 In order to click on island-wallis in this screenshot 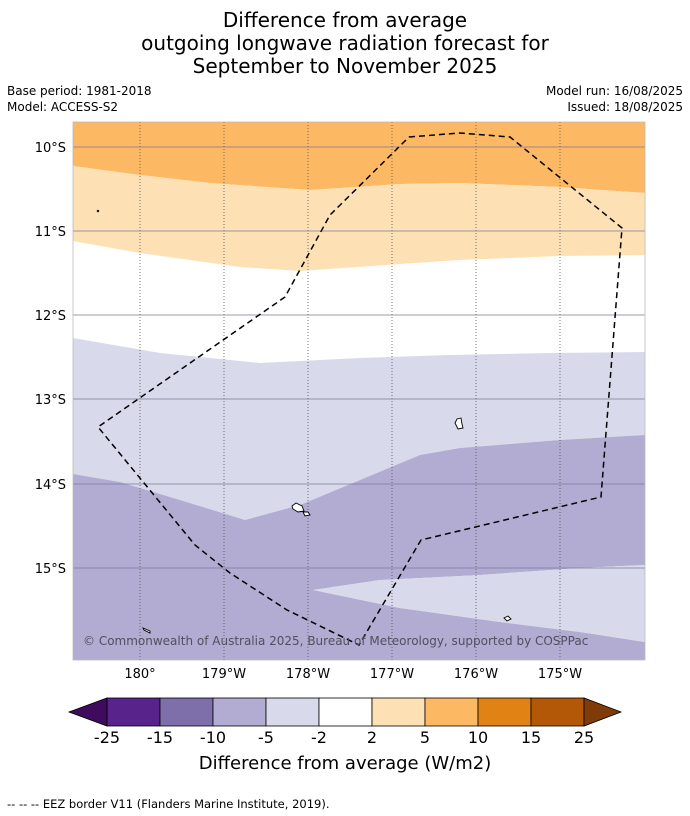, I will do `click(298, 507)`.